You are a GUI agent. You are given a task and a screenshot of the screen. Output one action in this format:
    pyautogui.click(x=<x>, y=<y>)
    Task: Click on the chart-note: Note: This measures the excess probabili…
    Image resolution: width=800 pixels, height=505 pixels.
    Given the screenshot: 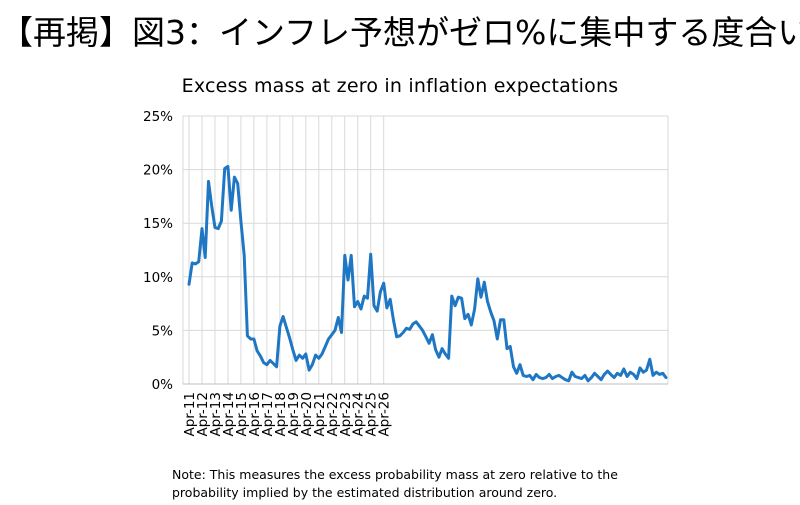 What is the action you would take?
    pyautogui.click(x=395, y=484)
    